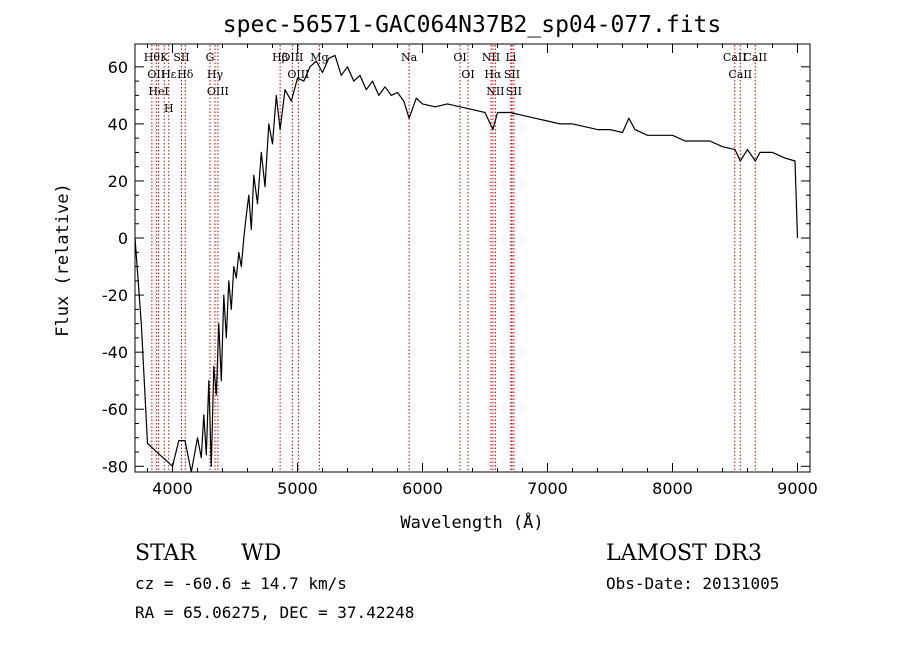 This screenshot has width=900, height=649. Describe the element at coordinates (547, 488) in the screenshot. I see `x-tick-label-7000: 7000` at that location.